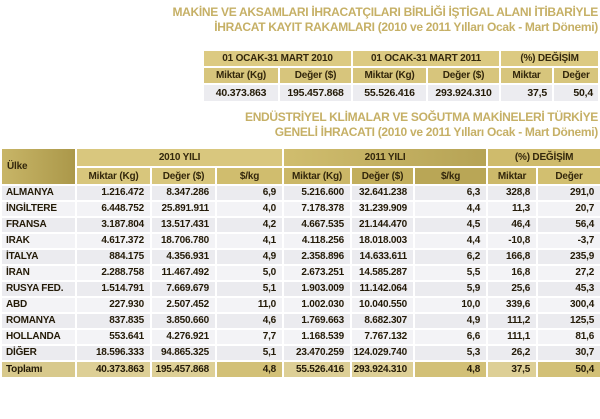  What do you see at coordinates (451, 289) in the screenshot?
I see `value-cell: 5,9` at bounding box center [451, 289].